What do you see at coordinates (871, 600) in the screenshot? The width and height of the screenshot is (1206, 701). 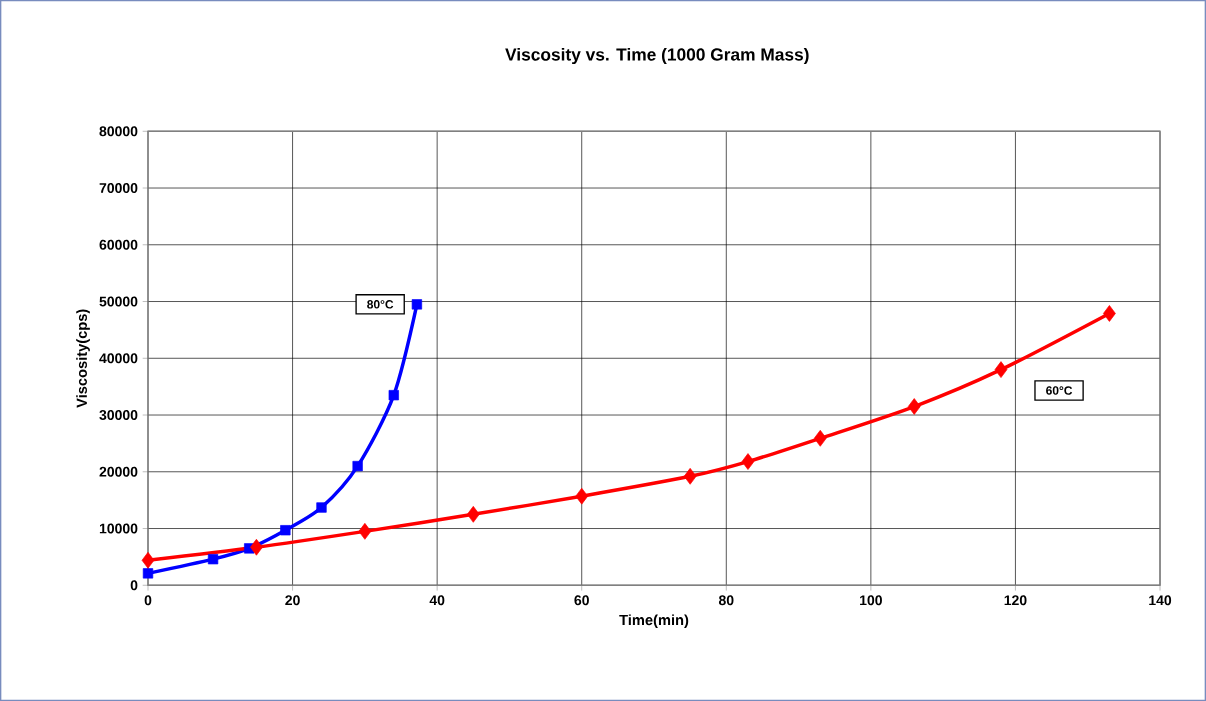 I see `x-tick-label: 100` at bounding box center [871, 600].